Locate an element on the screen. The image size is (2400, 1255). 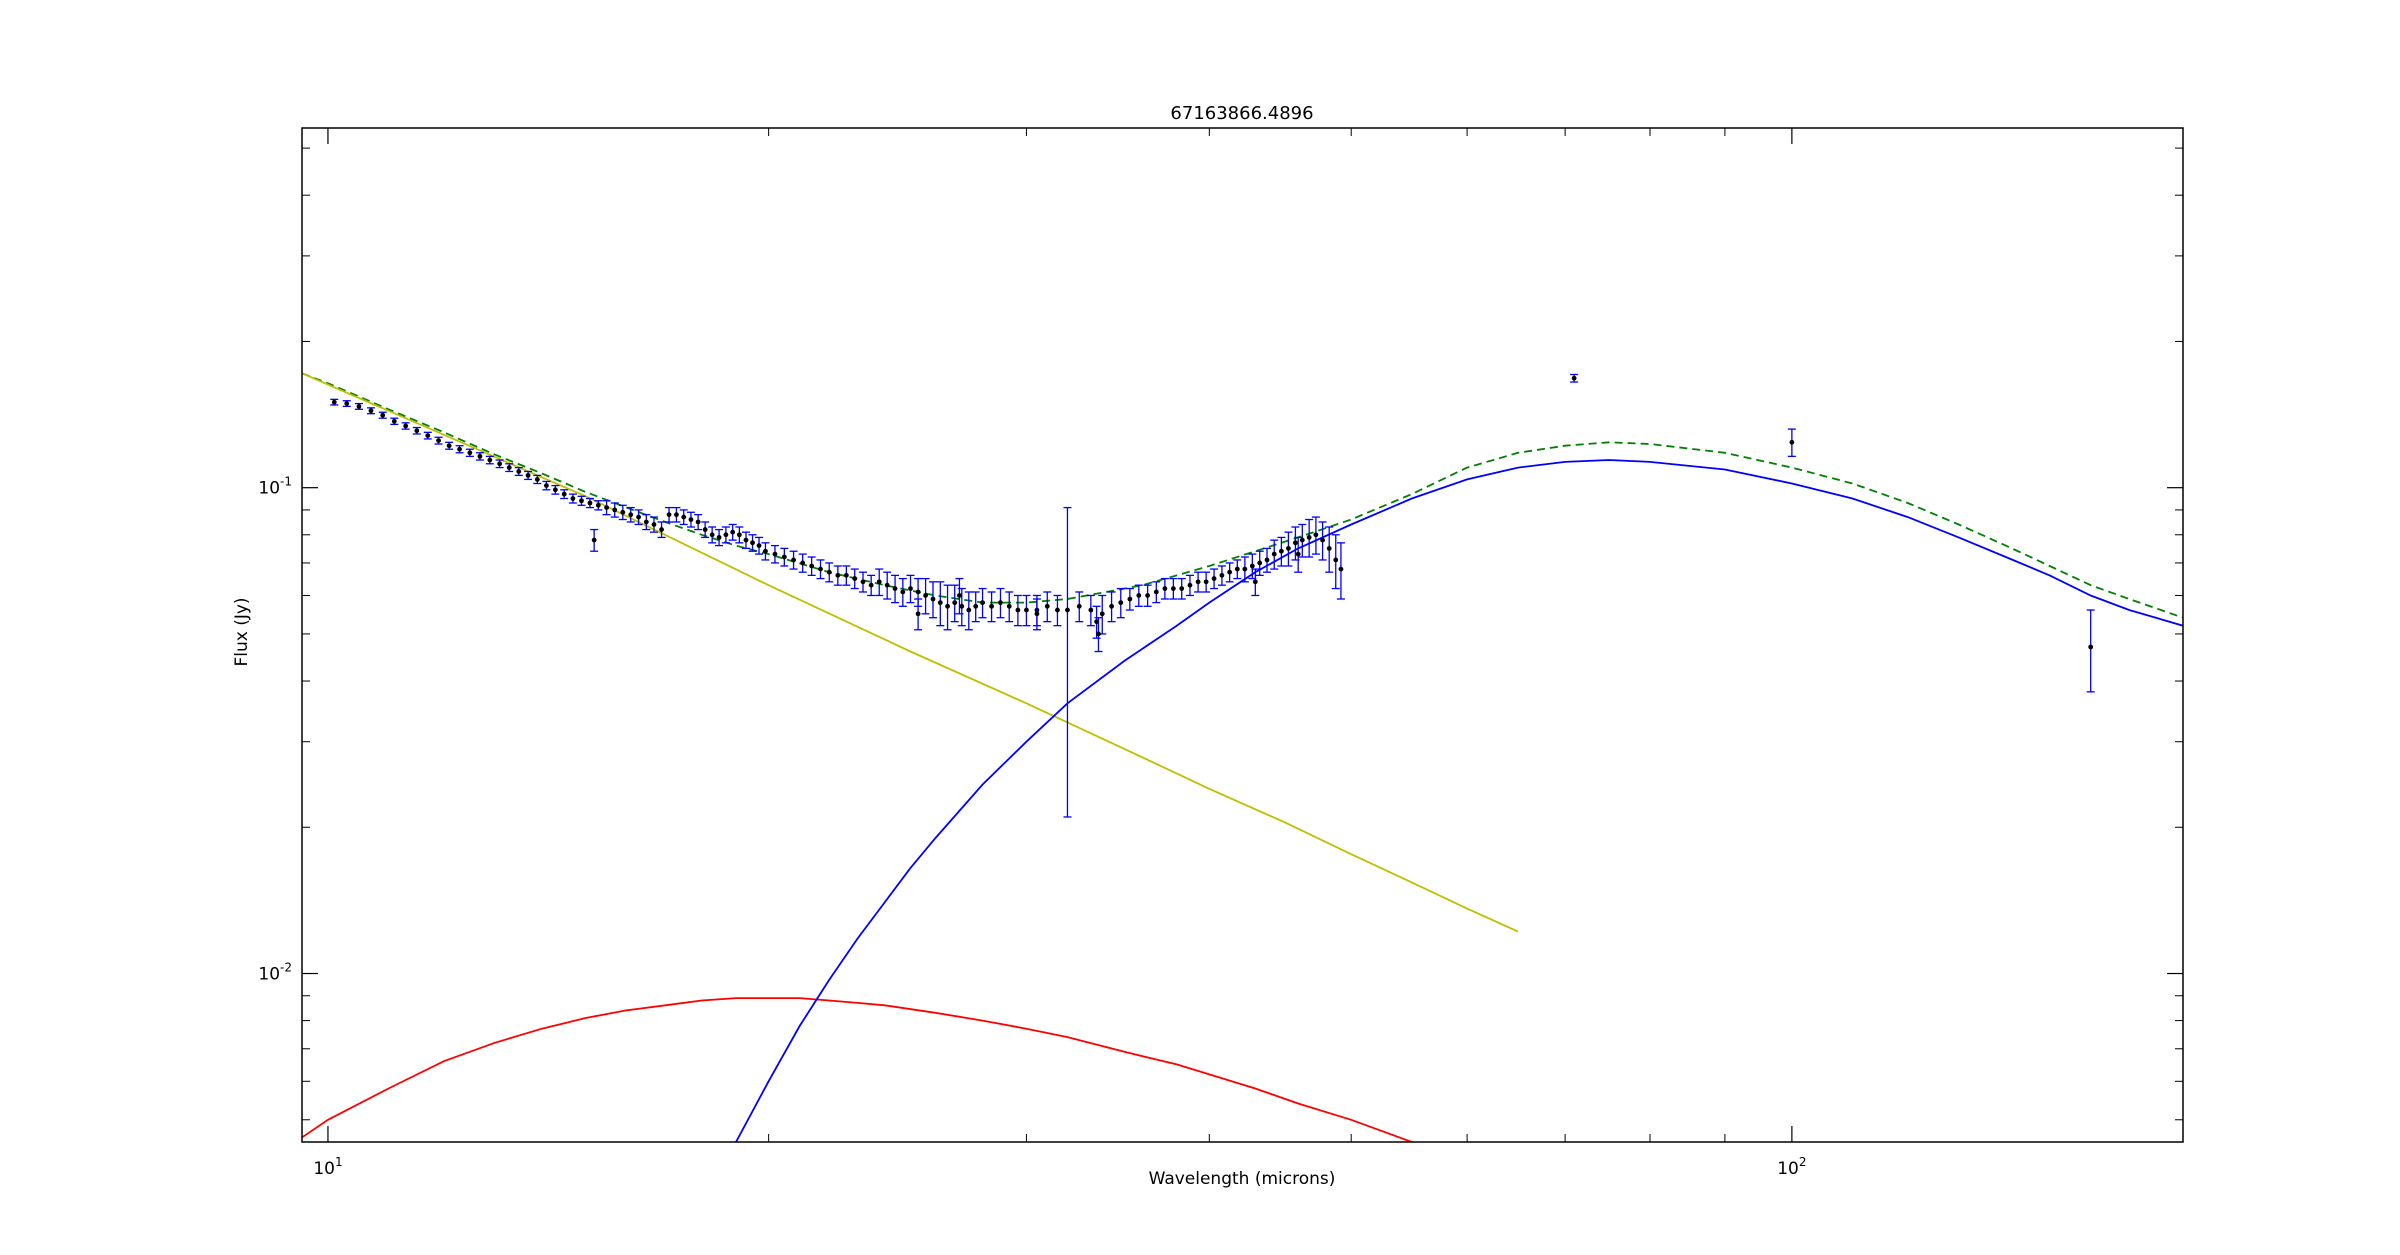
y-axis-label: Flux (Jy) is located at coordinates (242, 631).